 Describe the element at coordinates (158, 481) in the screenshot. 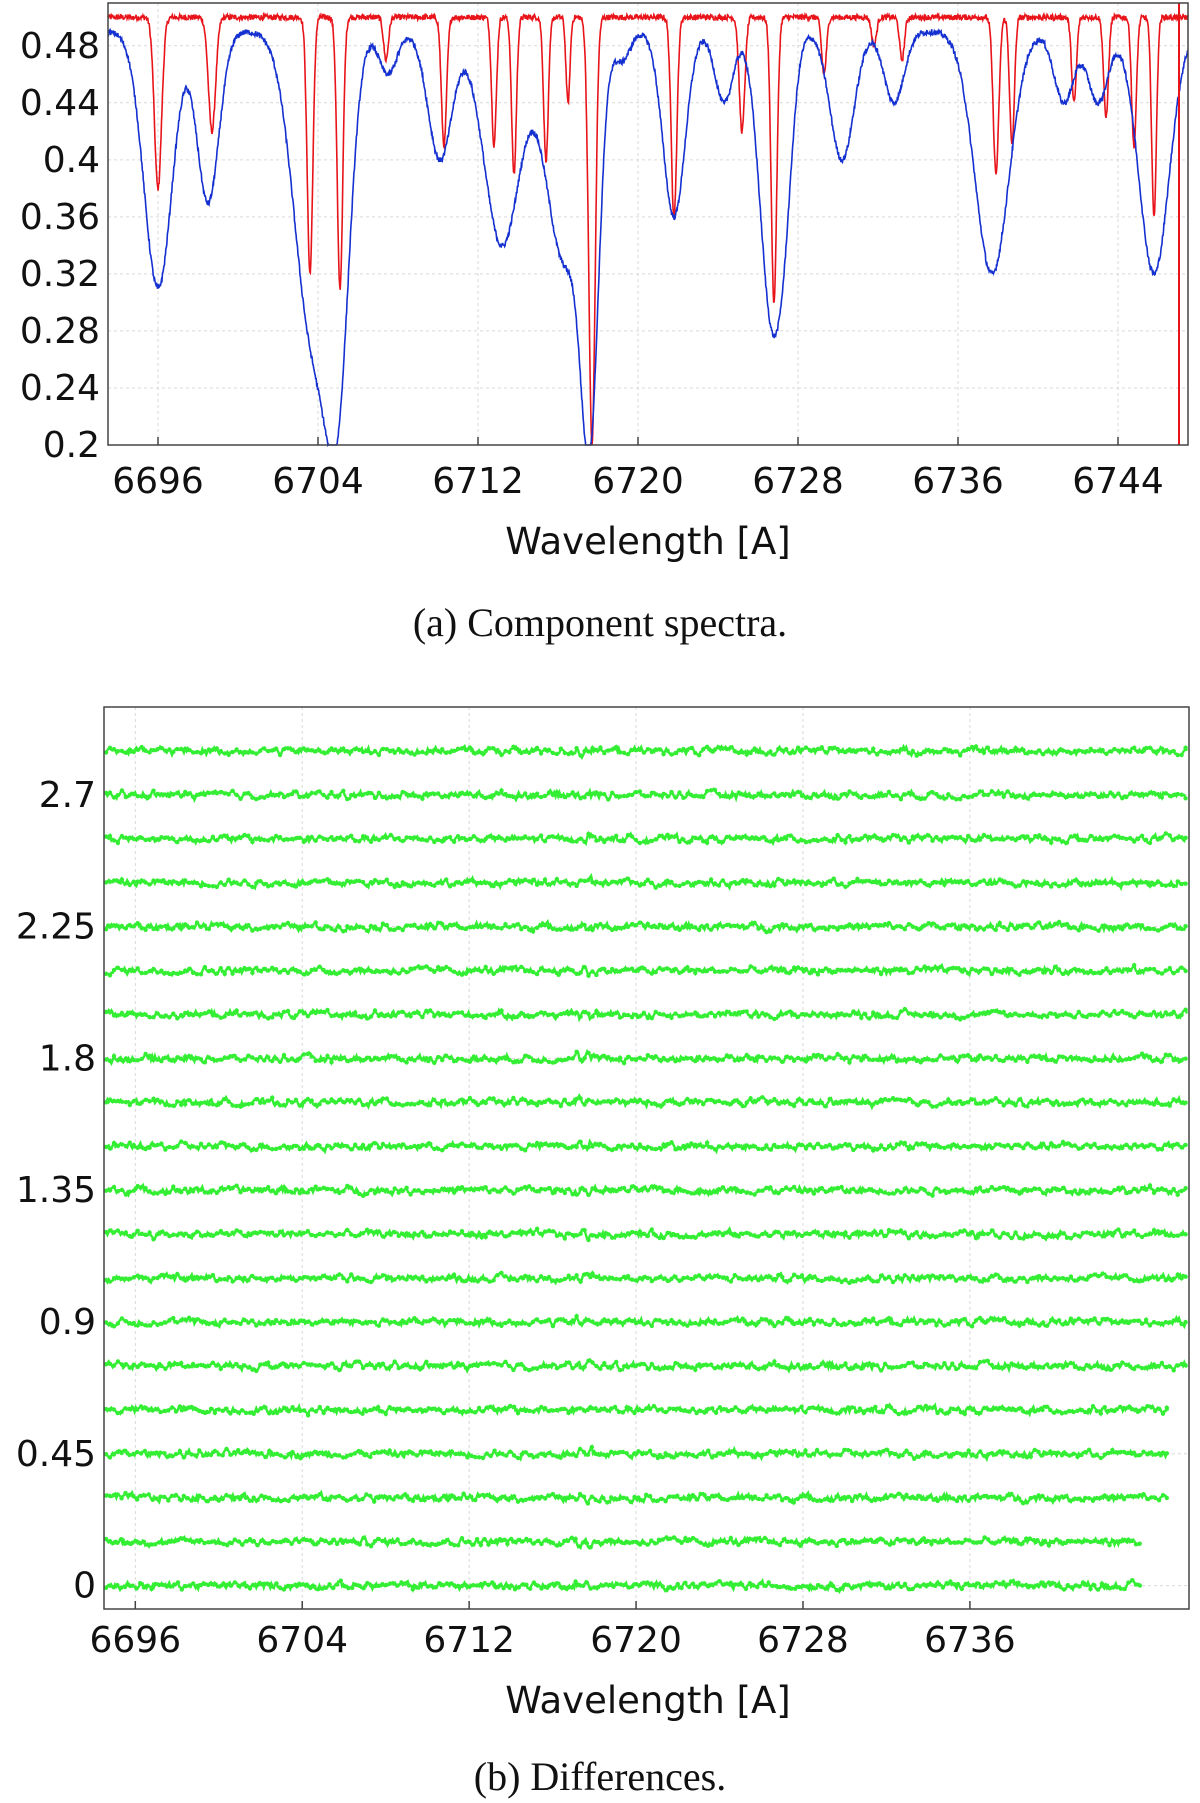

I see `x-tick-label: 6696` at that location.